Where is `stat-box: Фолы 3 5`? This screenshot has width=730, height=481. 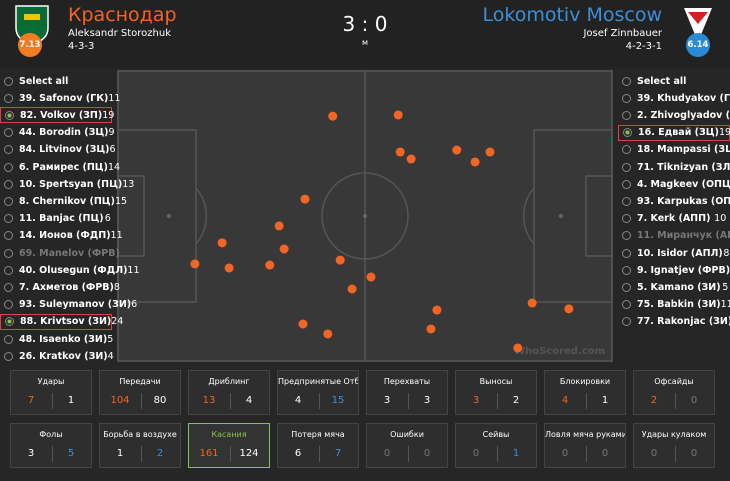 stat-box: Фолы 3 5 is located at coordinates (51, 445).